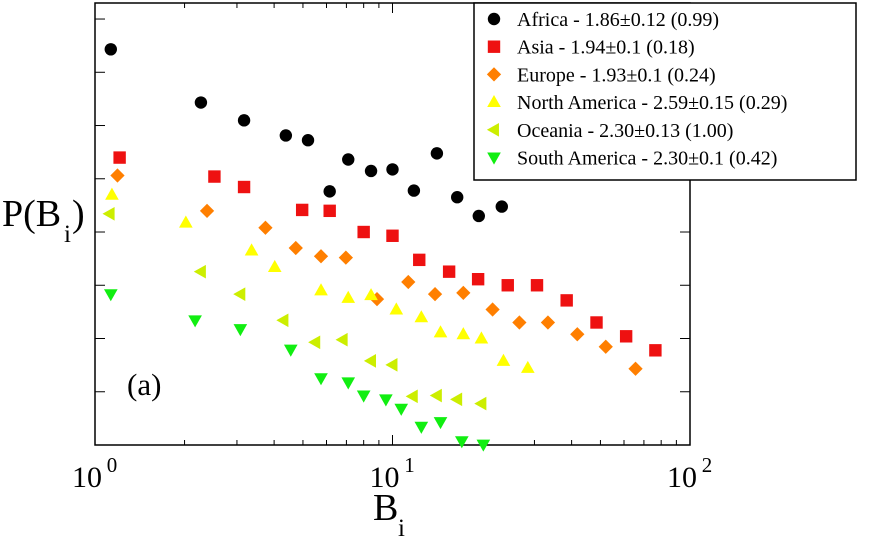  Describe the element at coordinates (31, 214) in the screenshot. I see `svg-text: P(B` at that location.